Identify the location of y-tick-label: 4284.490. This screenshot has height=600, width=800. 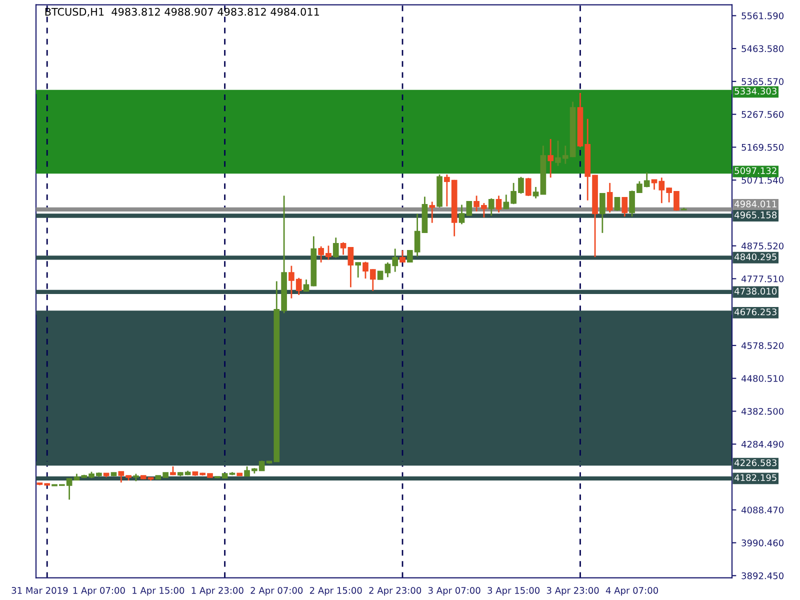
(762, 444).